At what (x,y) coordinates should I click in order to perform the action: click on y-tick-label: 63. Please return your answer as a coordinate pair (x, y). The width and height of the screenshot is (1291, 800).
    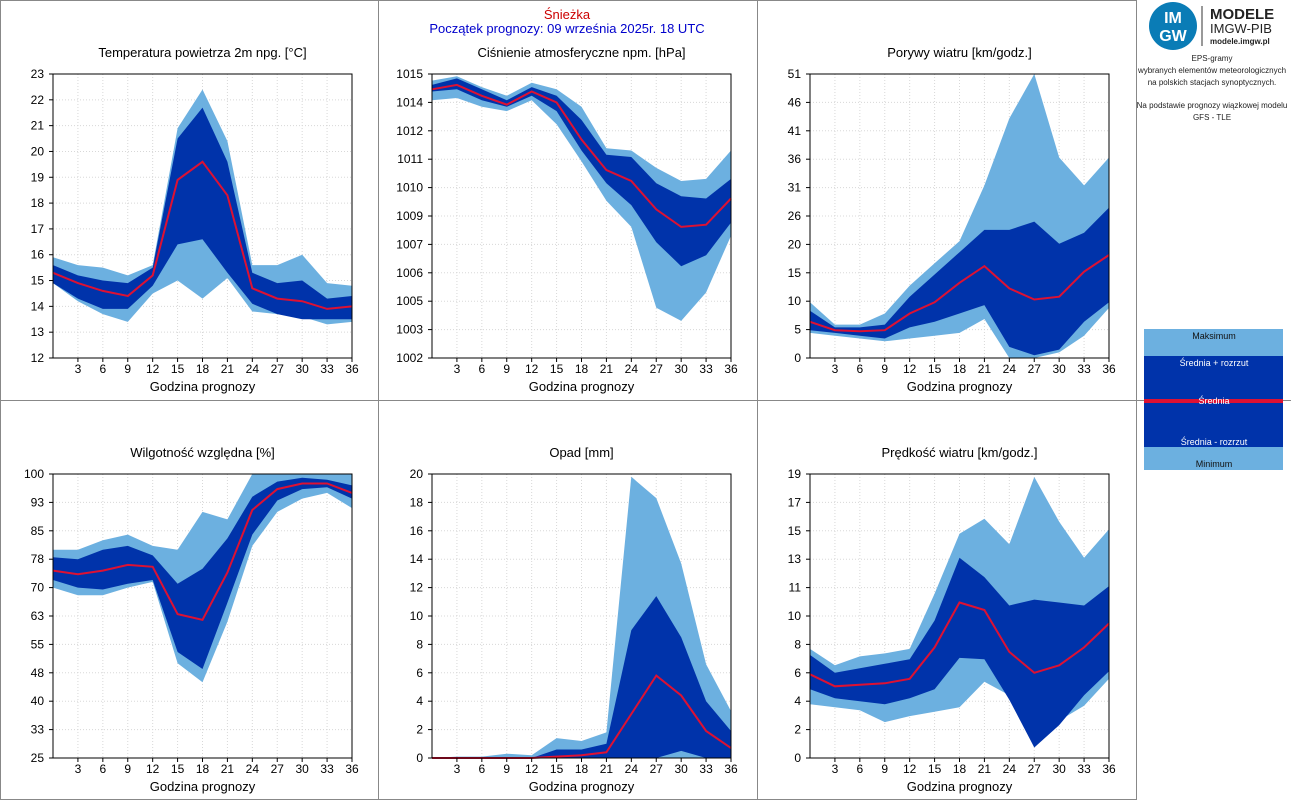
    Looking at the image, I should click on (38, 616).